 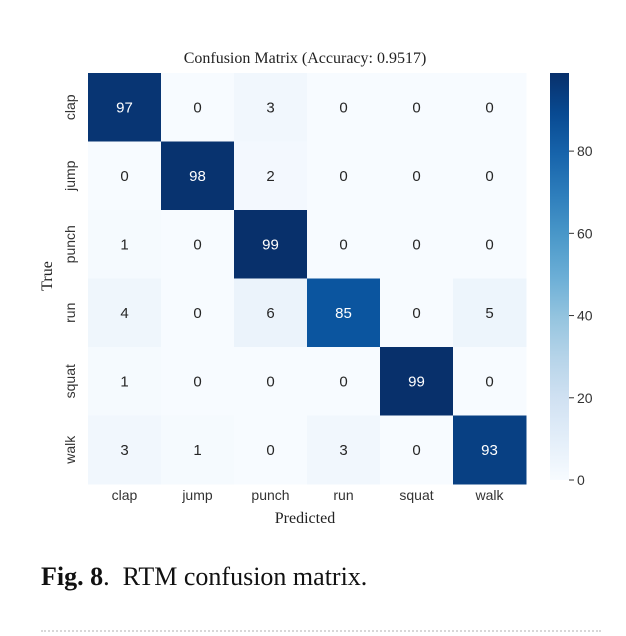 I want to click on y-tick-label: walk, so click(x=70, y=450).